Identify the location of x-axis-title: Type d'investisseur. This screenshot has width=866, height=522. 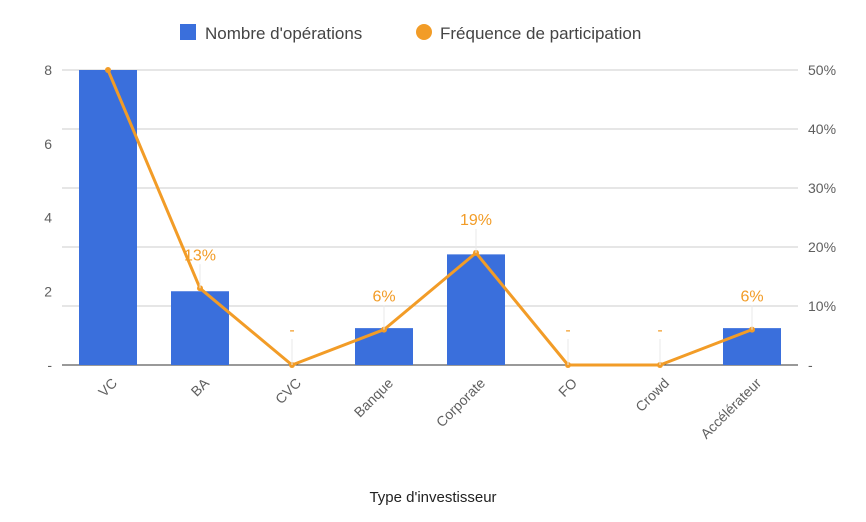
(432, 497).